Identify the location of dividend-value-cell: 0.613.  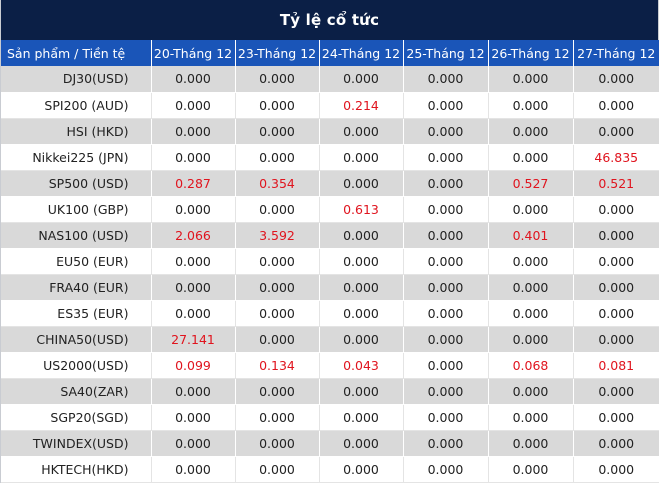
(361, 209).